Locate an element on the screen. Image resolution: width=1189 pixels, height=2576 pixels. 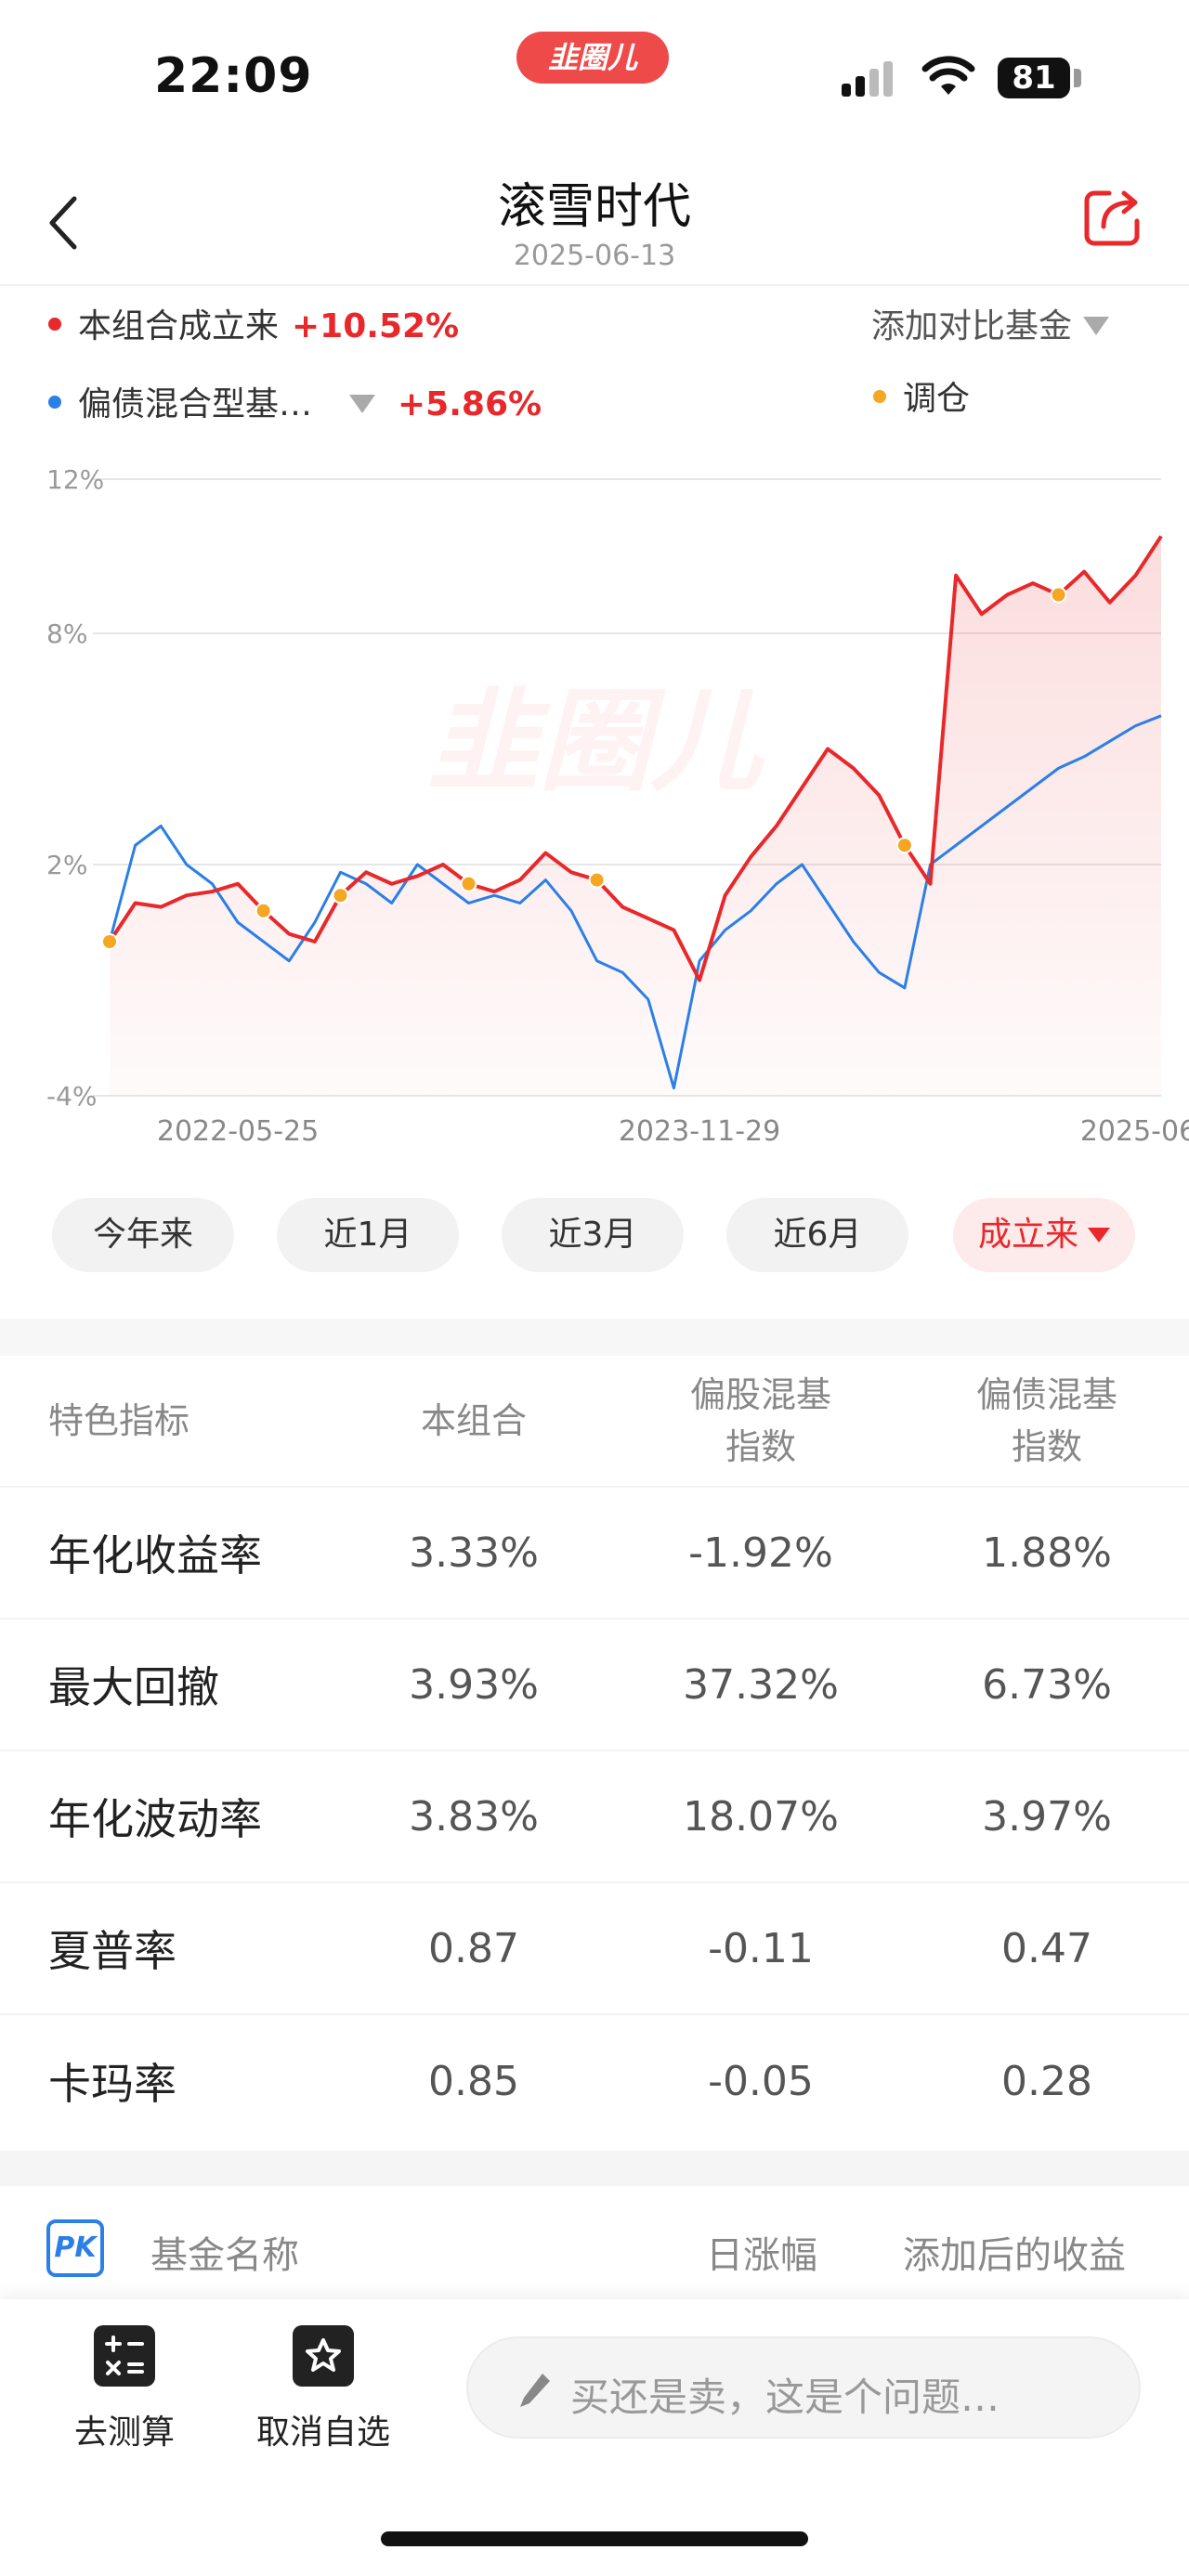
table-row: 最大回撤 3.93% 37.32% 6.73% is located at coordinates (594, 1685).